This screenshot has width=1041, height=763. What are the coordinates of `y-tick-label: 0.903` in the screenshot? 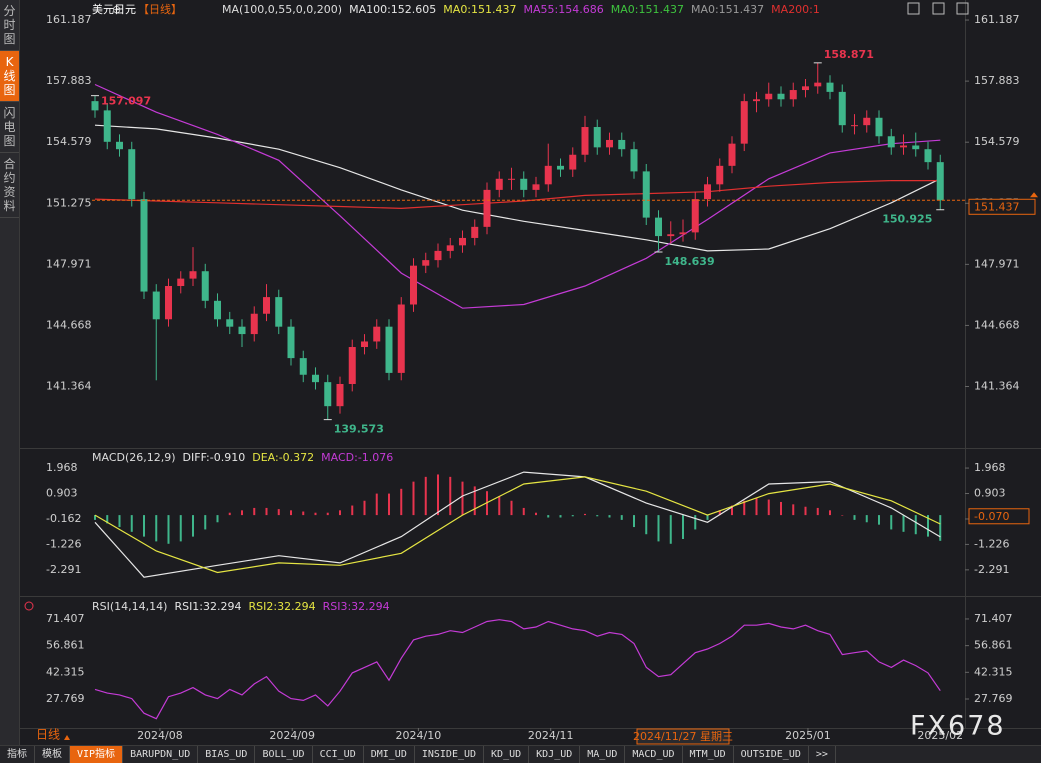 It's located at (990, 493).